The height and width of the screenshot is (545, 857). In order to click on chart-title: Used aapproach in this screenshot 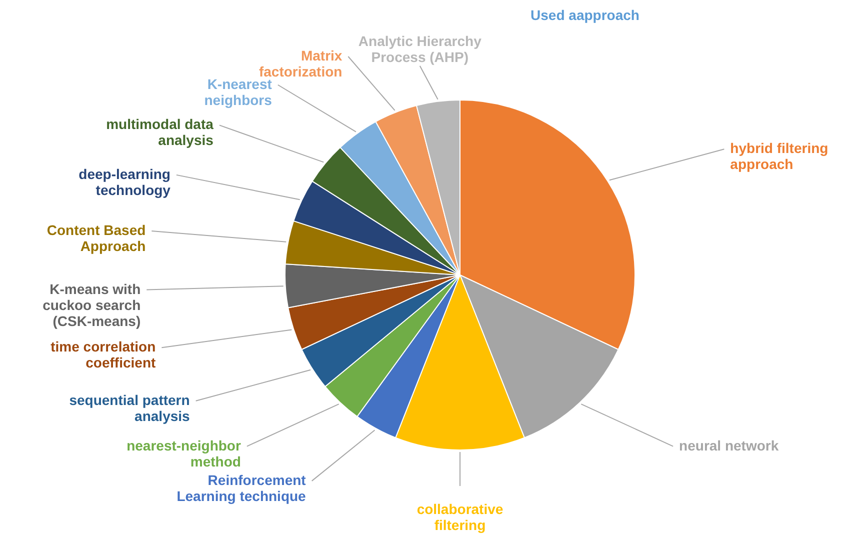, I will do `click(585, 15)`.